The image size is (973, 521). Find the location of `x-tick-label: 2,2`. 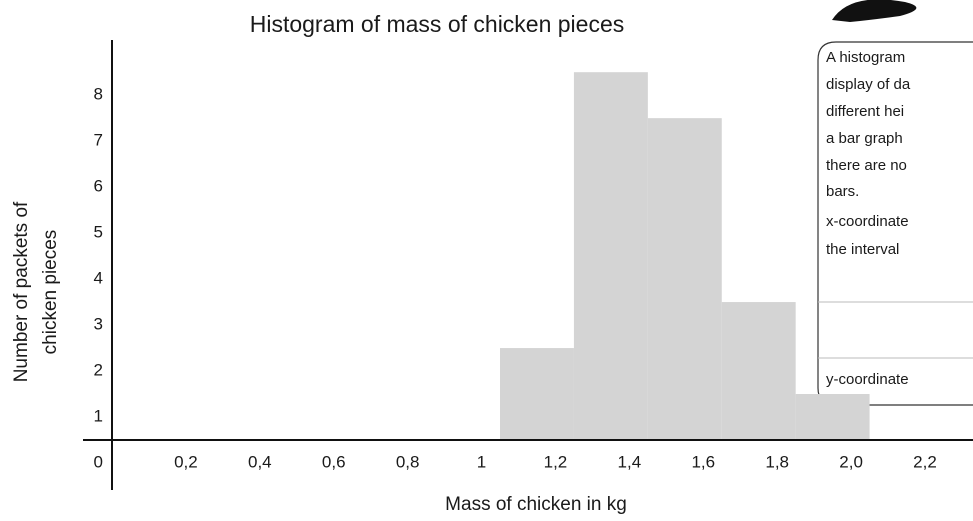

x-tick-label: 2,2 is located at coordinates (925, 461).